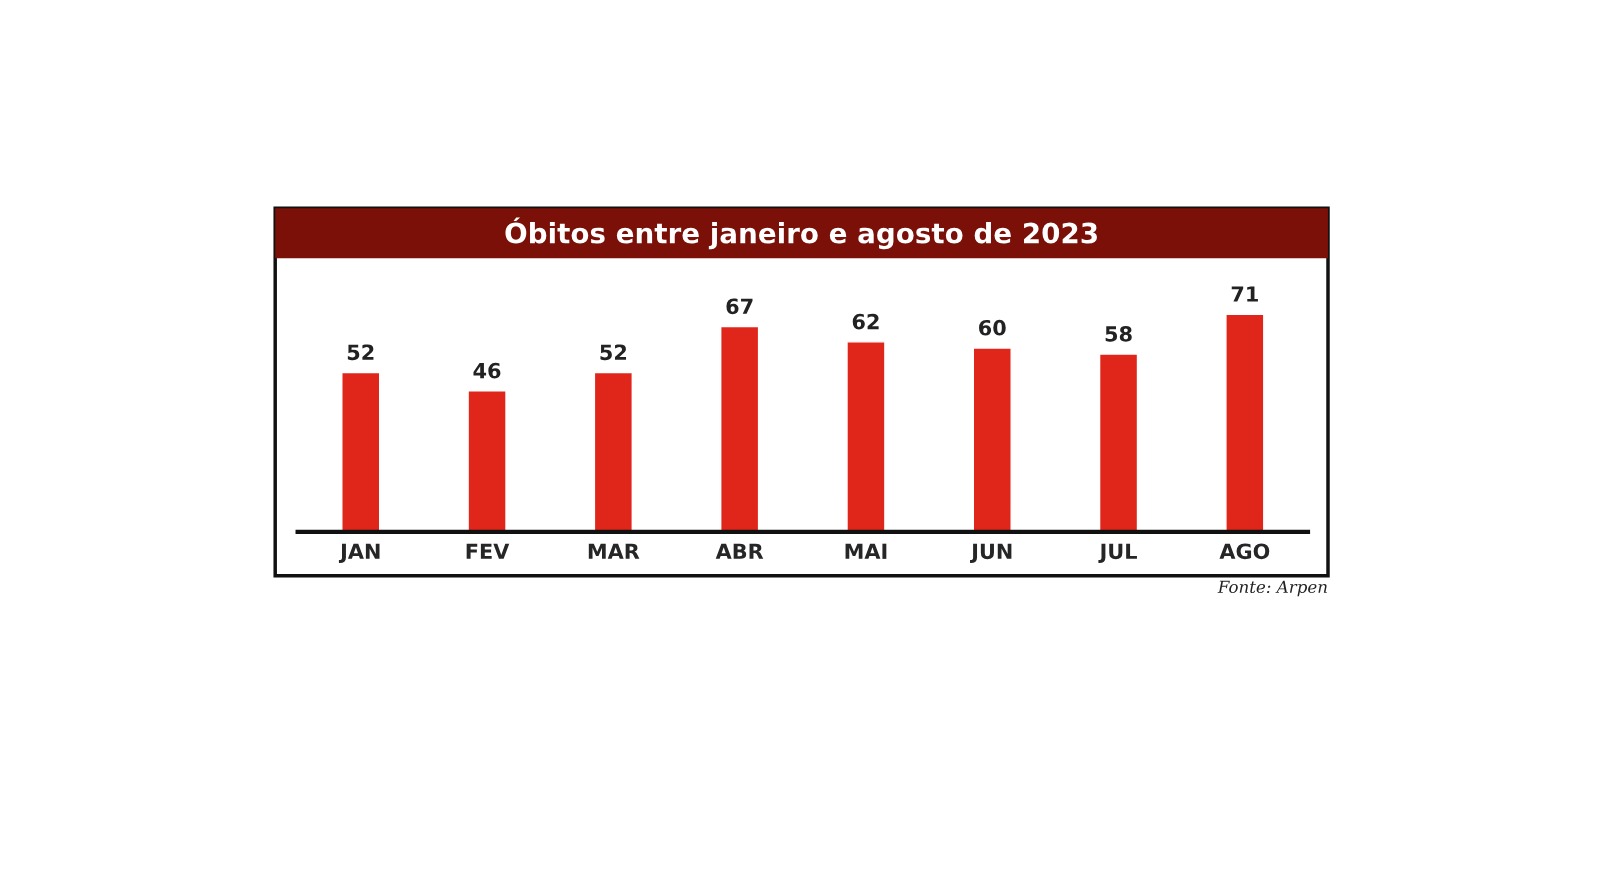  Describe the element at coordinates (1118, 333) in the screenshot. I see `data-label: 58` at that location.